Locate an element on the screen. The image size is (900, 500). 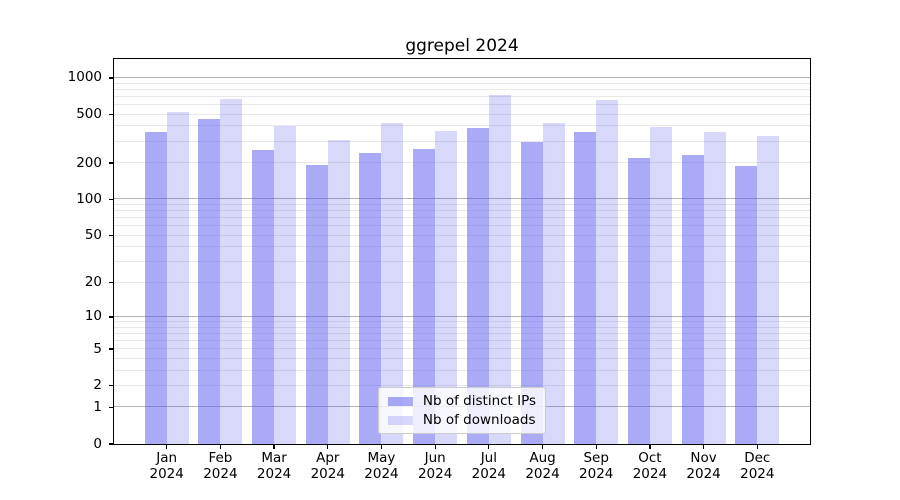
x-tick-month-oct: Oct is located at coordinates (650, 458).